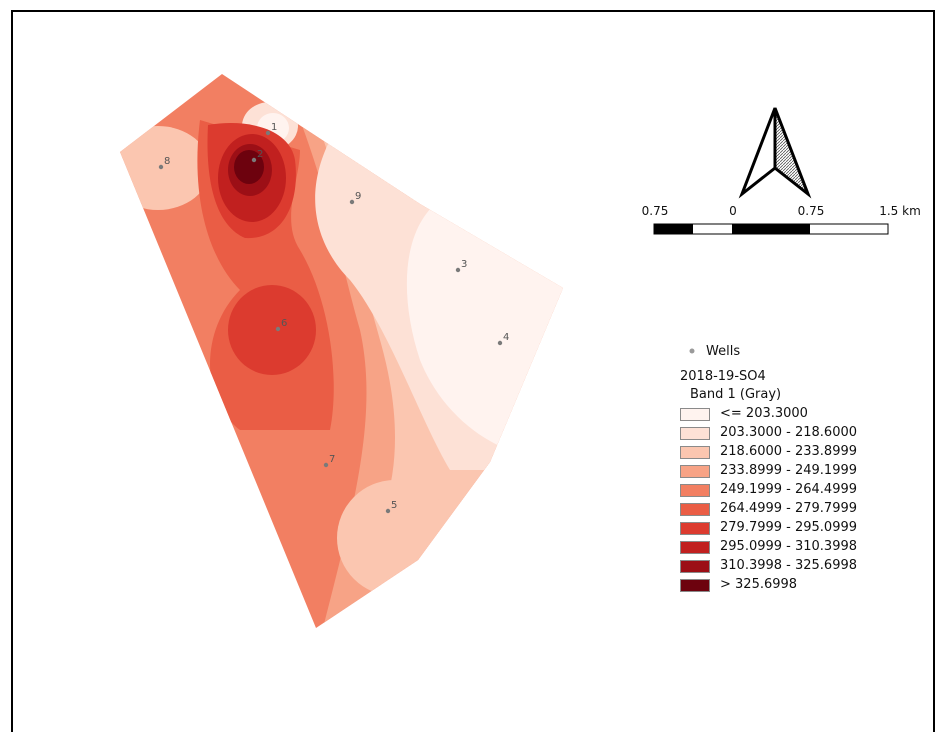 This screenshot has height=732, width=939. What do you see at coordinates (358, 196) in the screenshot?
I see `well-label: 9` at bounding box center [358, 196].